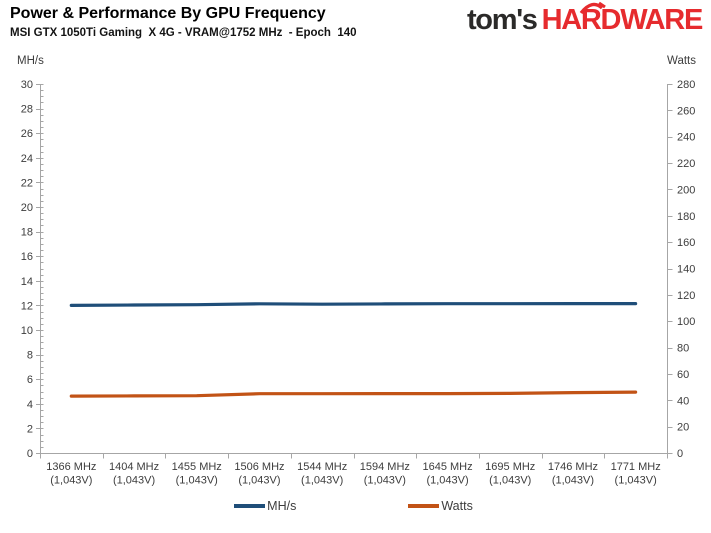 The image size is (711, 533). I want to click on hammer-icon, so click(592, 8).